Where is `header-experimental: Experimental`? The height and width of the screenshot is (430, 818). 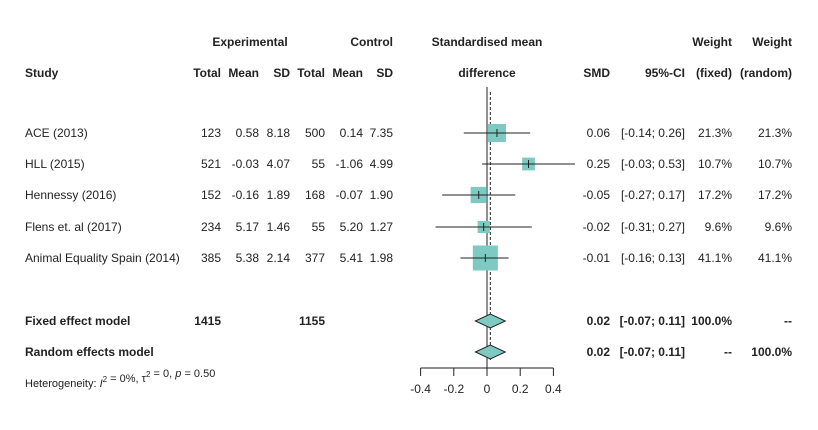
header-experimental: Experimental is located at coordinates (249, 42).